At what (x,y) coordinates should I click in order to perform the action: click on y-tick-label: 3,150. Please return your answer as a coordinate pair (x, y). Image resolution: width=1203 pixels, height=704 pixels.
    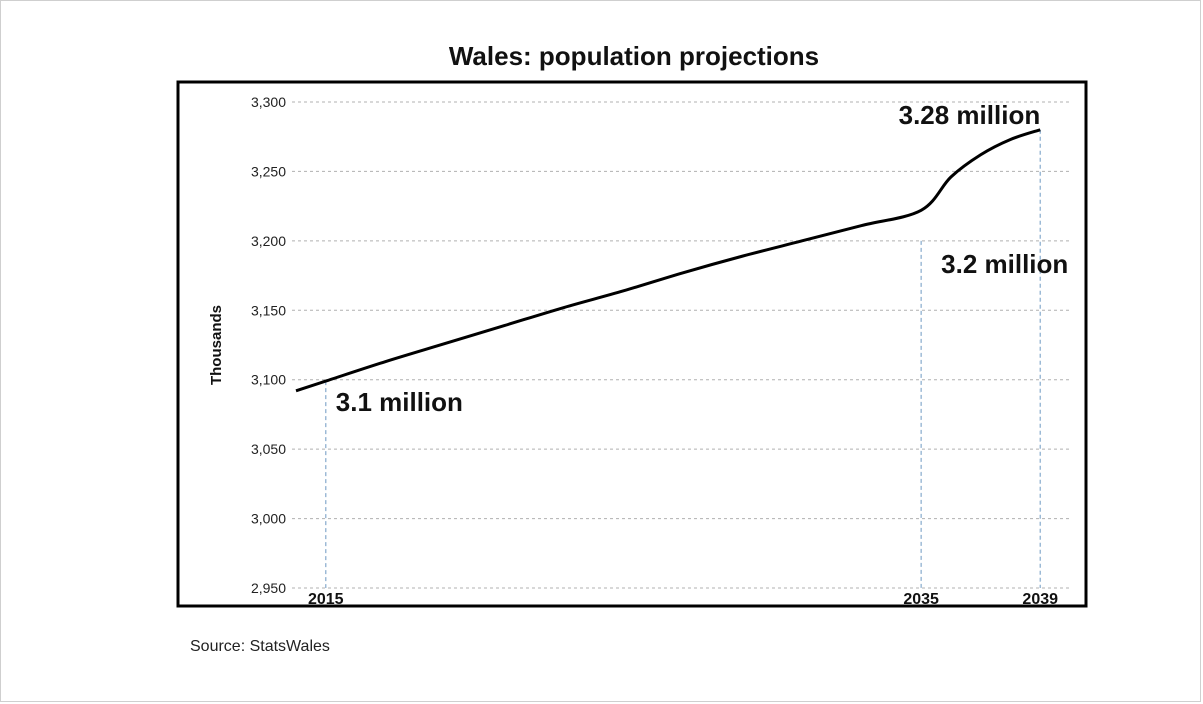
    Looking at the image, I should click on (268, 310).